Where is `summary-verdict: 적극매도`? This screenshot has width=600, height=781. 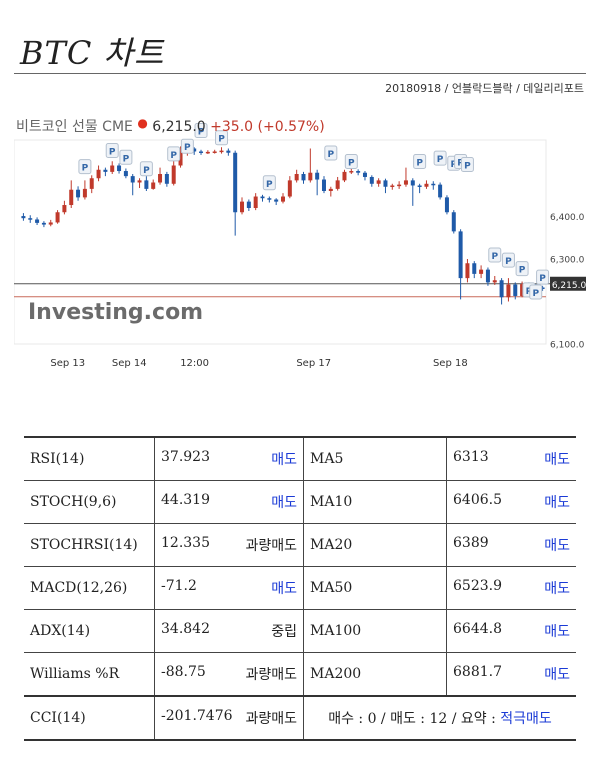
summary-verdict: 적극매도 is located at coordinates (526, 719).